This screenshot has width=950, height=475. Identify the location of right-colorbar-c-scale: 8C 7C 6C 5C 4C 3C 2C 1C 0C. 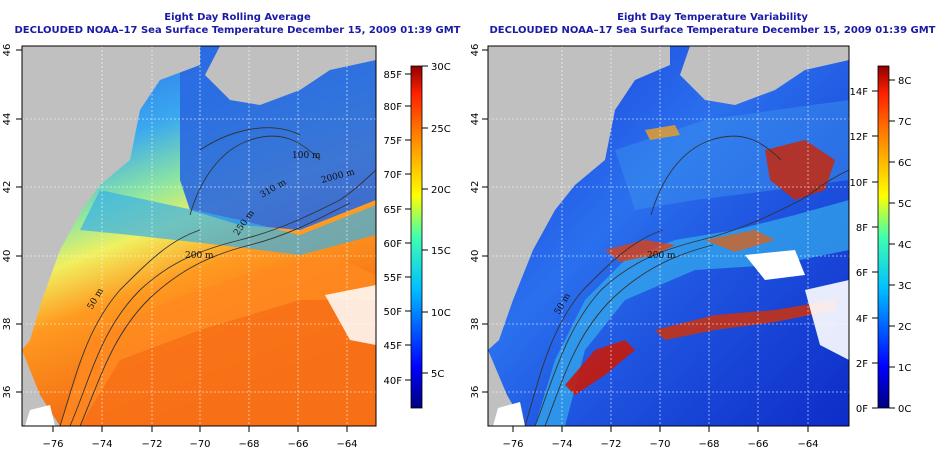
(900, 245).